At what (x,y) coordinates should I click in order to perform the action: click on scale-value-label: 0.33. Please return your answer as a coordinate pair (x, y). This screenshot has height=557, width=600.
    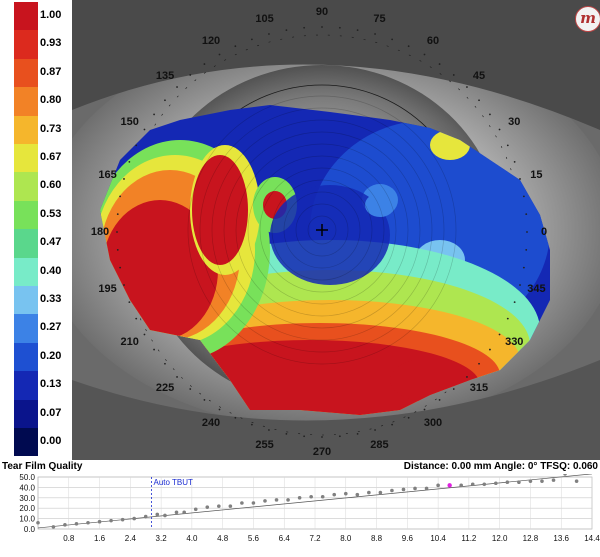
    Looking at the image, I should click on (51, 299).